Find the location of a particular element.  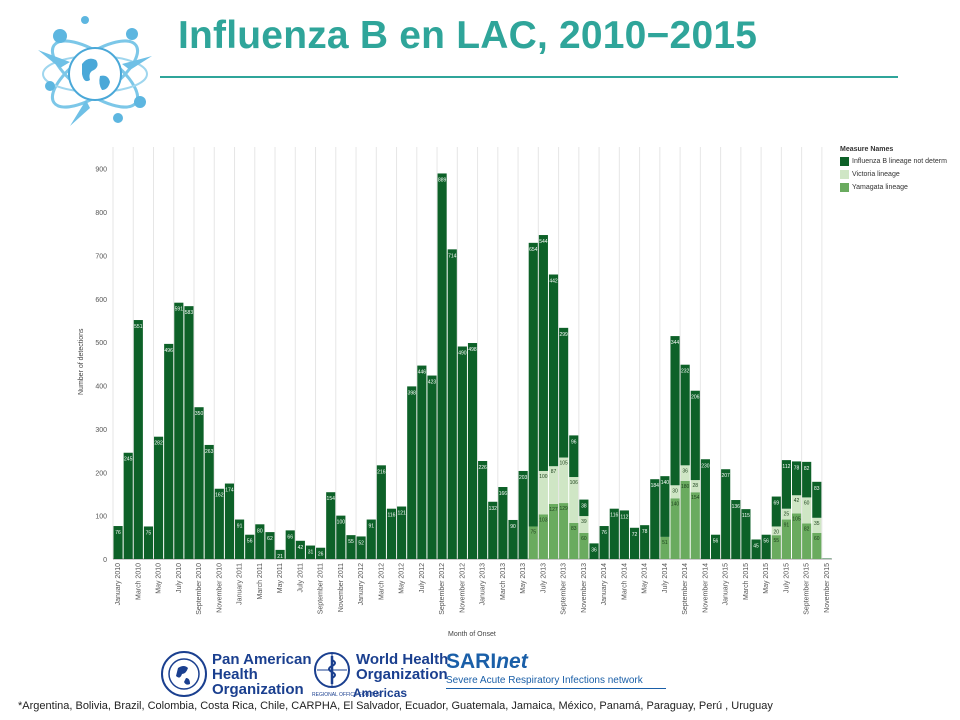

data-label: 35 is located at coordinates (817, 524).